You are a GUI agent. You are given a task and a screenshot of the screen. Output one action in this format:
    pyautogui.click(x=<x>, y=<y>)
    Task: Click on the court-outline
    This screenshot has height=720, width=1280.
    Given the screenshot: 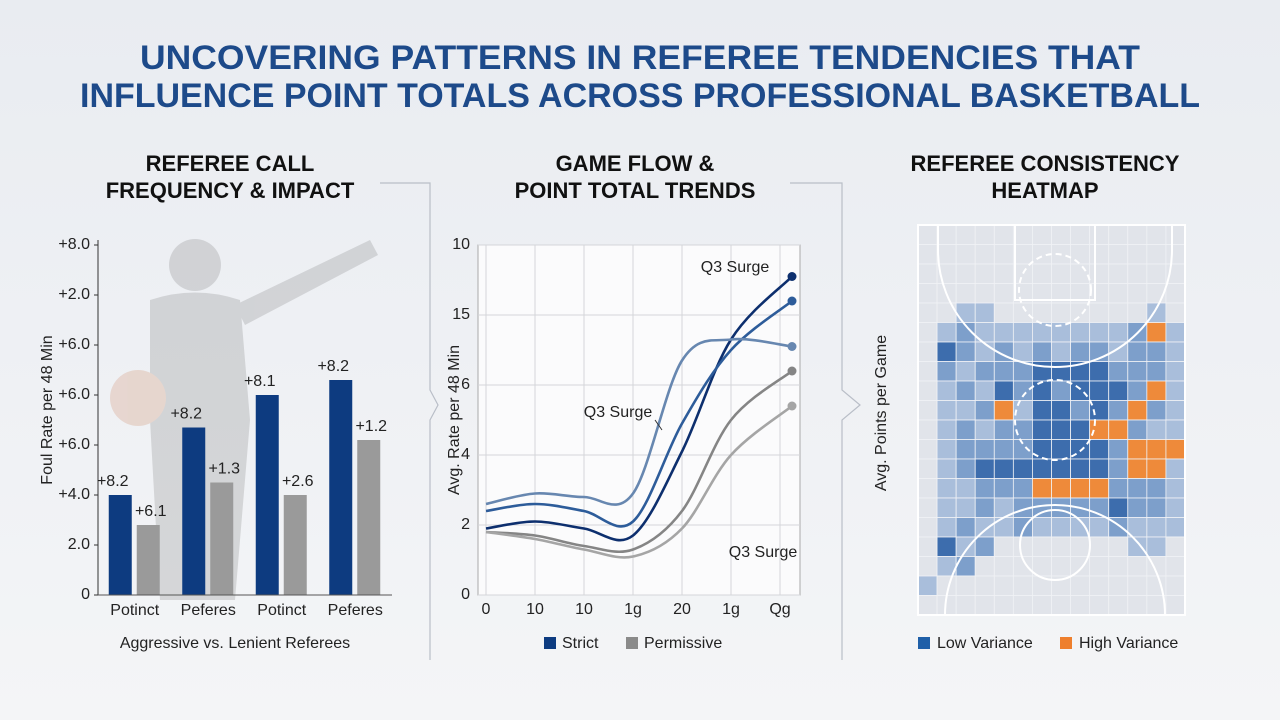 What is the action you would take?
    pyautogui.click(x=1051, y=420)
    